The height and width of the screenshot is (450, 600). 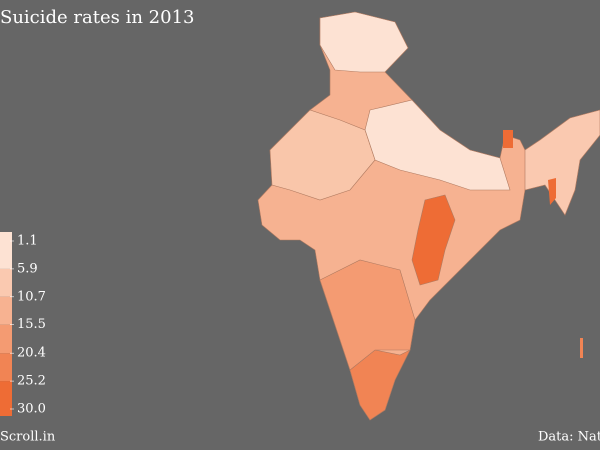 What do you see at coordinates (364, 42) in the screenshot?
I see `north-region` at bounding box center [364, 42].